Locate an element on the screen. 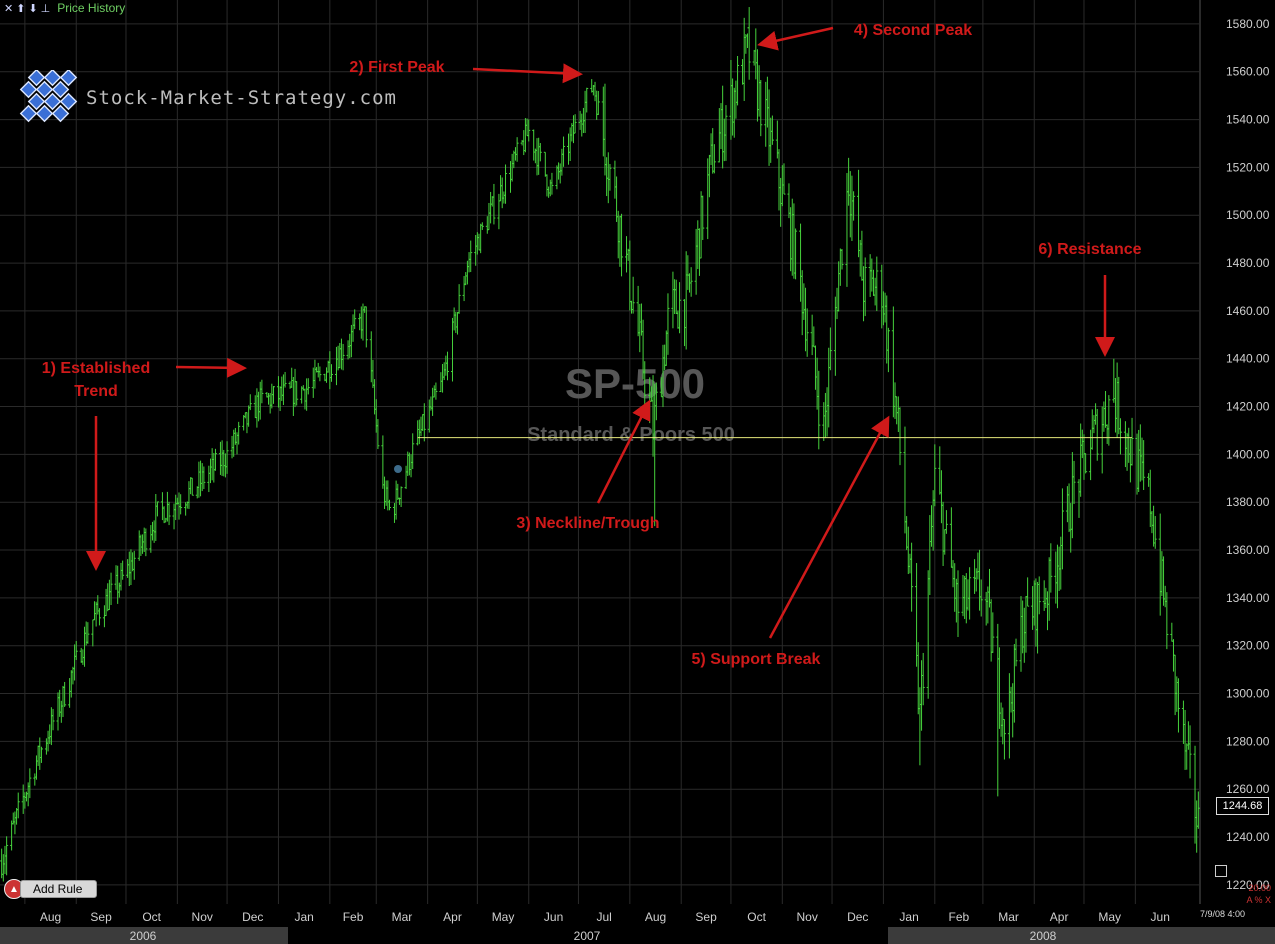 The image size is (1275, 944). panel-icon is located at coordinates (1221, 871).